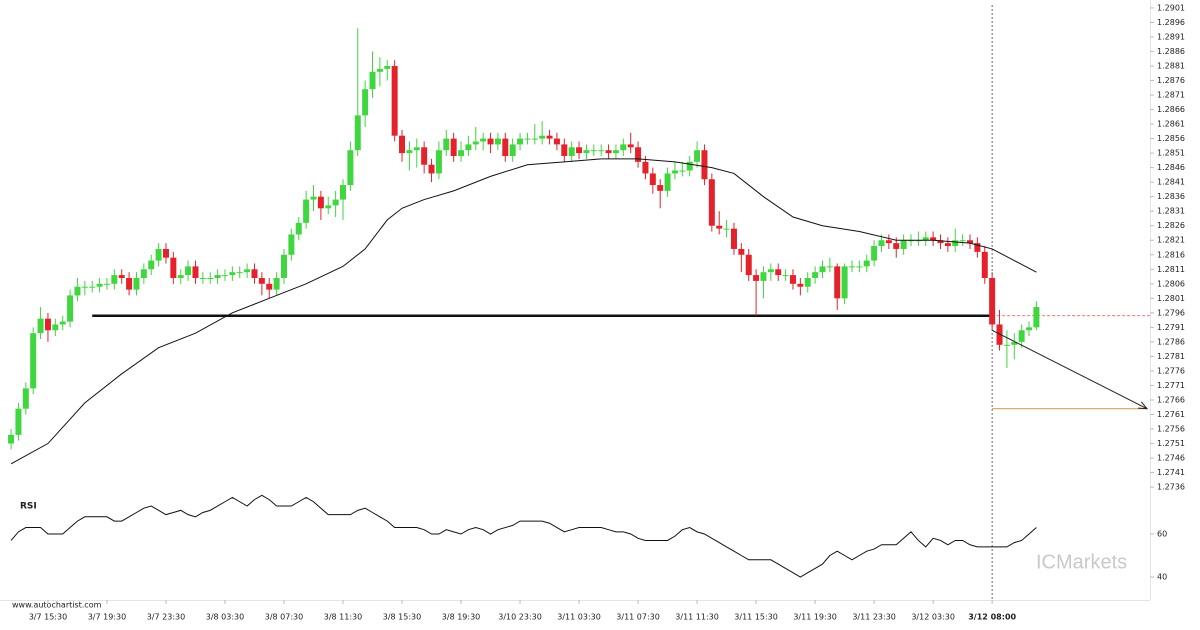  Describe the element at coordinates (756, 617) in the screenshot. I see `x-tick-label: 3/11 15:30` at that location.